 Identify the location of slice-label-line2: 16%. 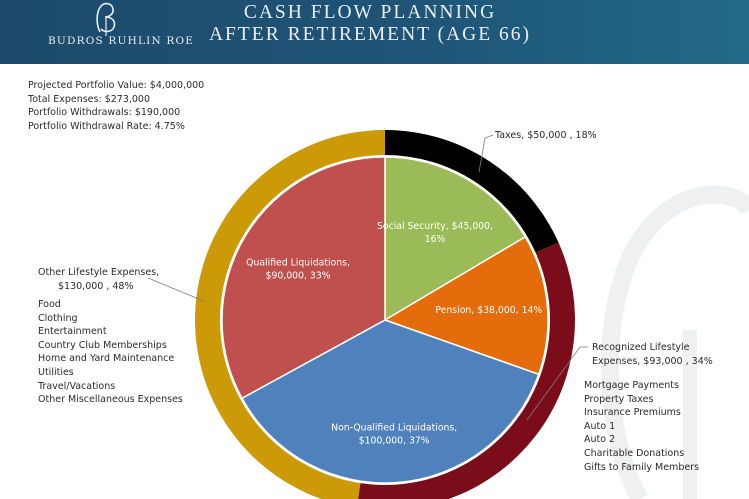
(435, 239).